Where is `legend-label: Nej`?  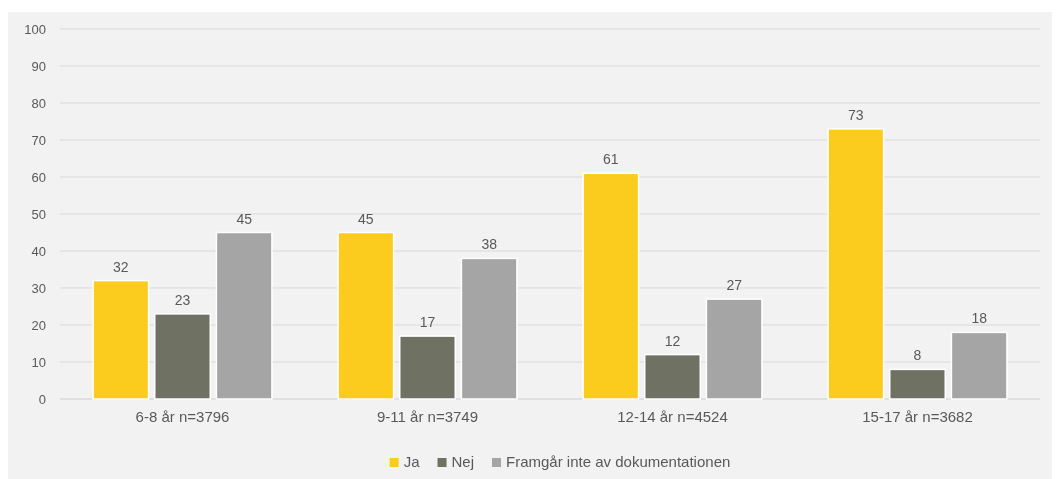
legend-label: Nej is located at coordinates (463, 461).